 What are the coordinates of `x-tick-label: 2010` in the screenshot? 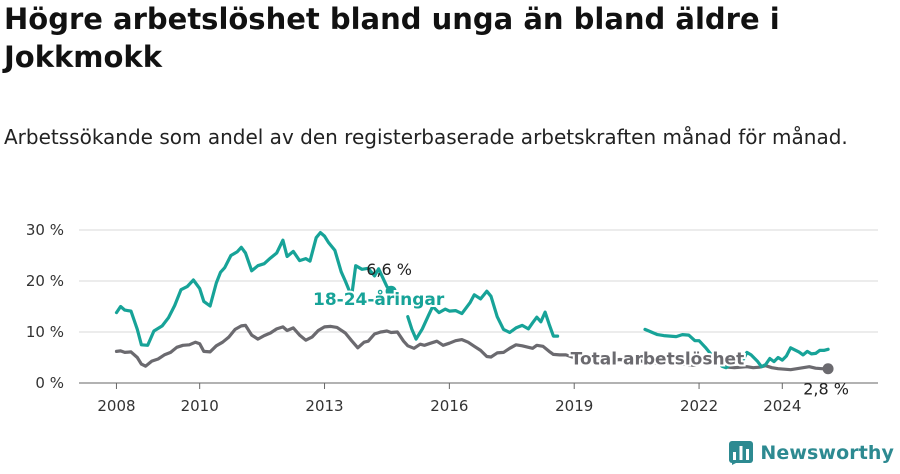 It's located at (200, 406).